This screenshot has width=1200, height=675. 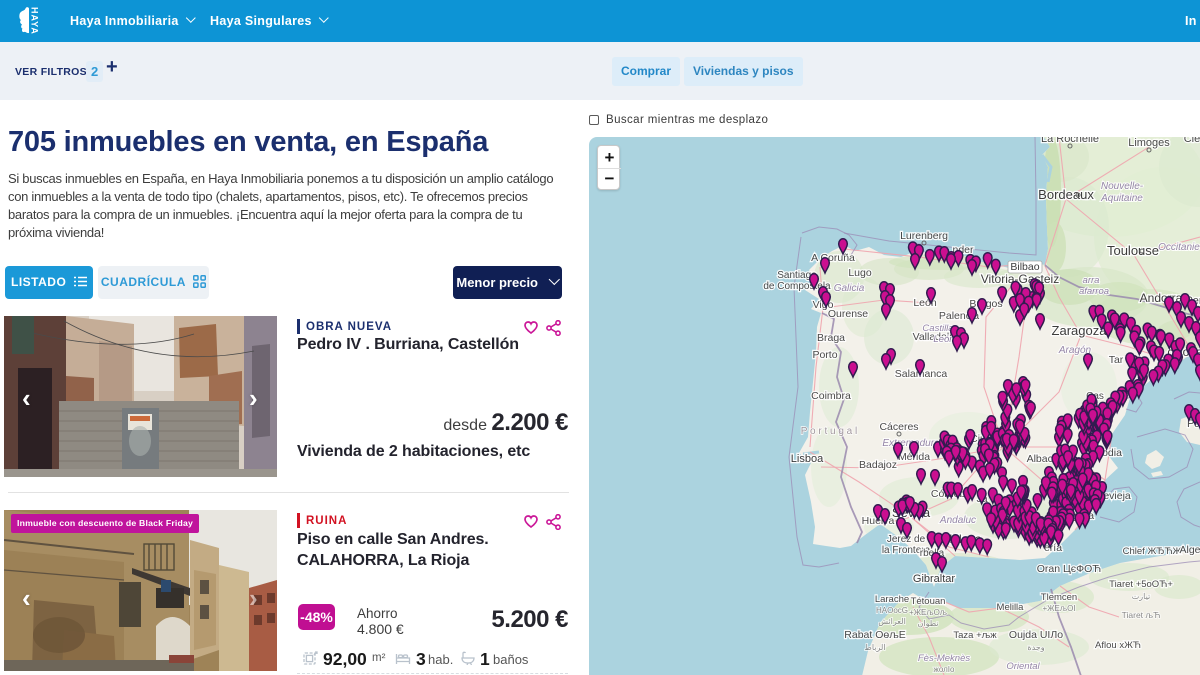 What do you see at coordinates (874, 635) in the screenshot?
I see `svg-text: Rabat OөљE` at bounding box center [874, 635].